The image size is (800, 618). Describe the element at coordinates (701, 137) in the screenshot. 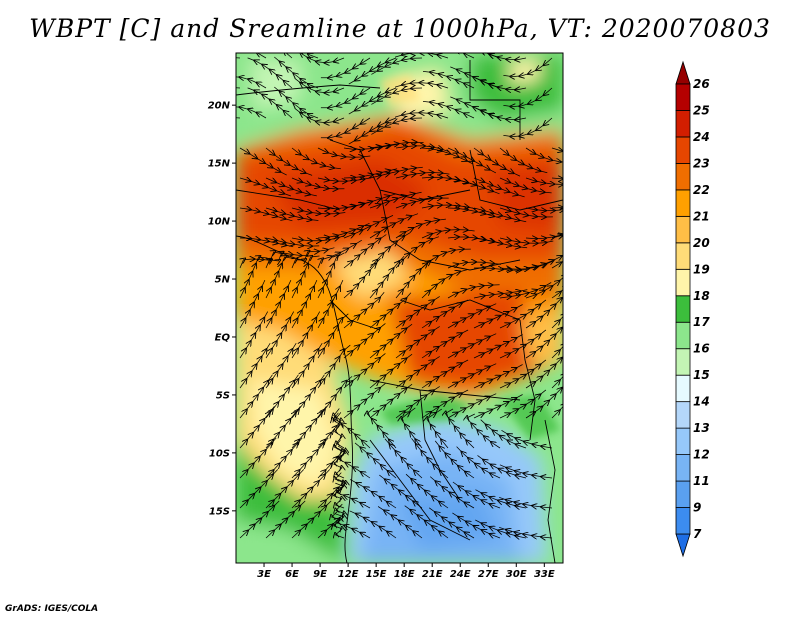

I see `colorbar-label: 24` at that location.